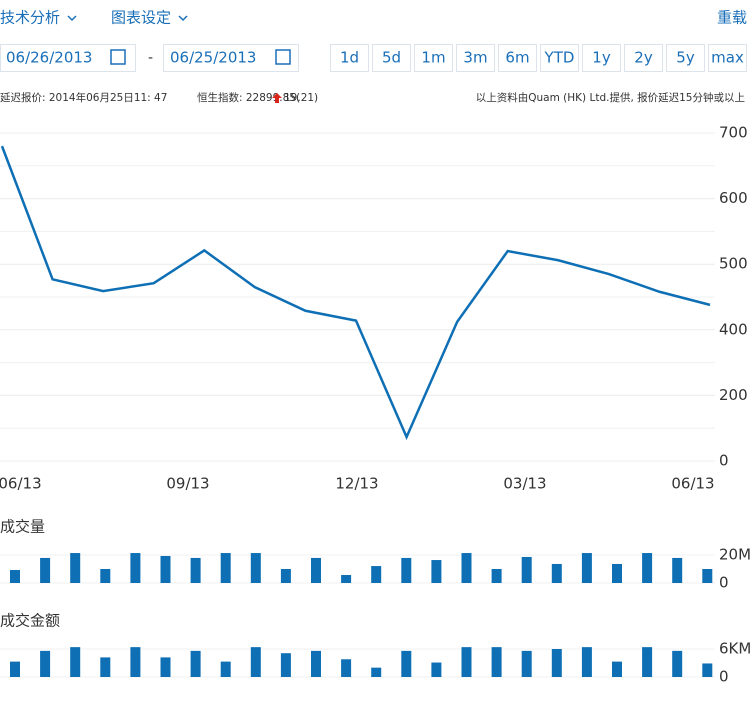 This screenshot has height=702, width=755. What do you see at coordinates (277, 98) in the screenshot?
I see `up-arrow` at bounding box center [277, 98].